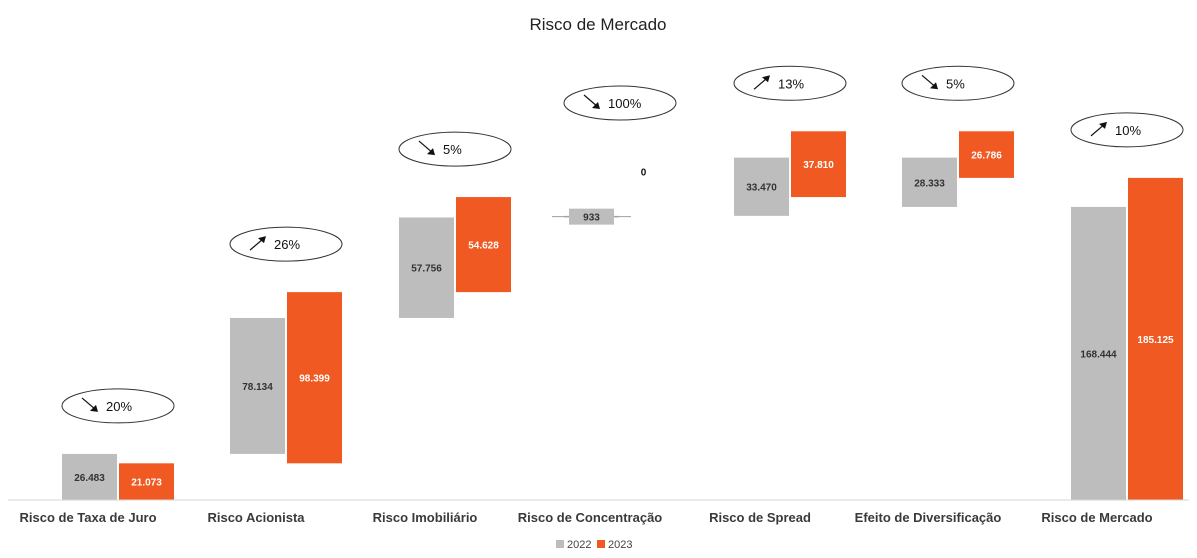 This screenshot has height=558, width=1197. What do you see at coordinates (560, 544) in the screenshot?
I see `legend-swatch-2022` at bounding box center [560, 544].